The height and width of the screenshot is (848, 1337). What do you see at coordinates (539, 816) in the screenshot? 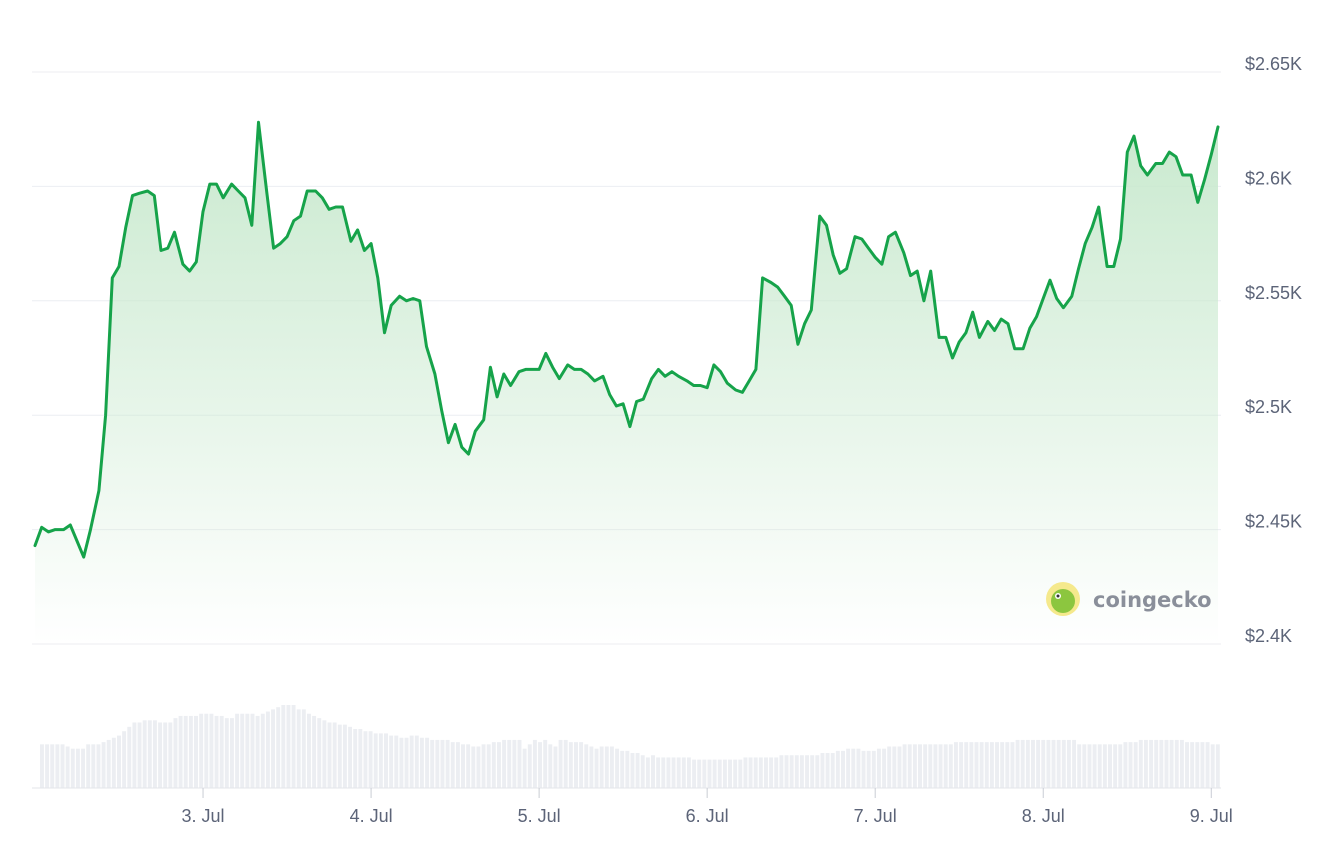
I see `x-tick-label: 5. Jul` at bounding box center [539, 816].